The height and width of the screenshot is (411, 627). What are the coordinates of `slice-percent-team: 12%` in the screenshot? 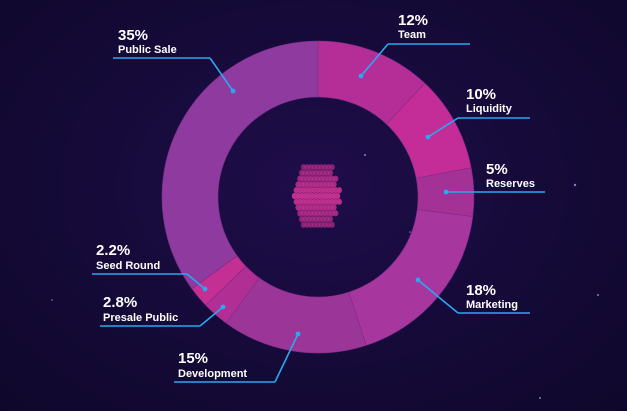 It's located at (413, 20).